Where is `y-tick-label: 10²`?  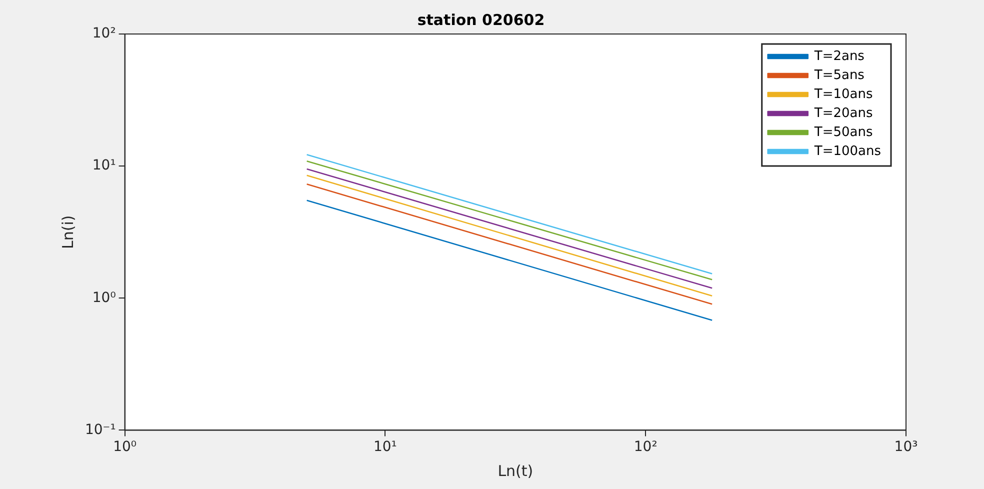
y-tick-label: 10² is located at coordinates (104, 34).